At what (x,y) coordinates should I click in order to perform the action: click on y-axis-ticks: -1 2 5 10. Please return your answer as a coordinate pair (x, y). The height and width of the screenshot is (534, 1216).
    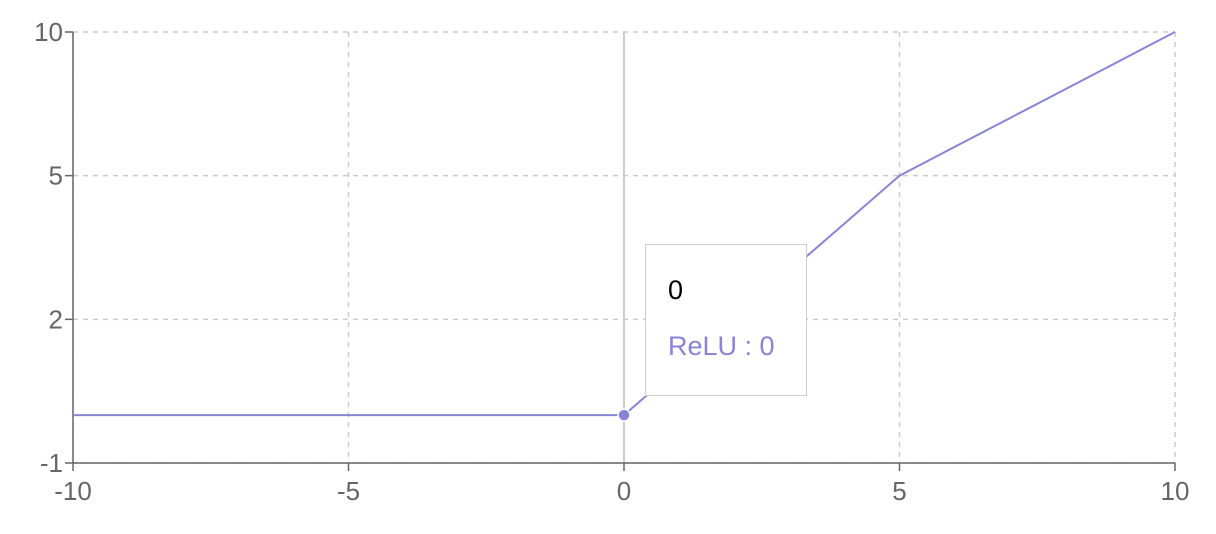
    Looking at the image, I should click on (53, 247).